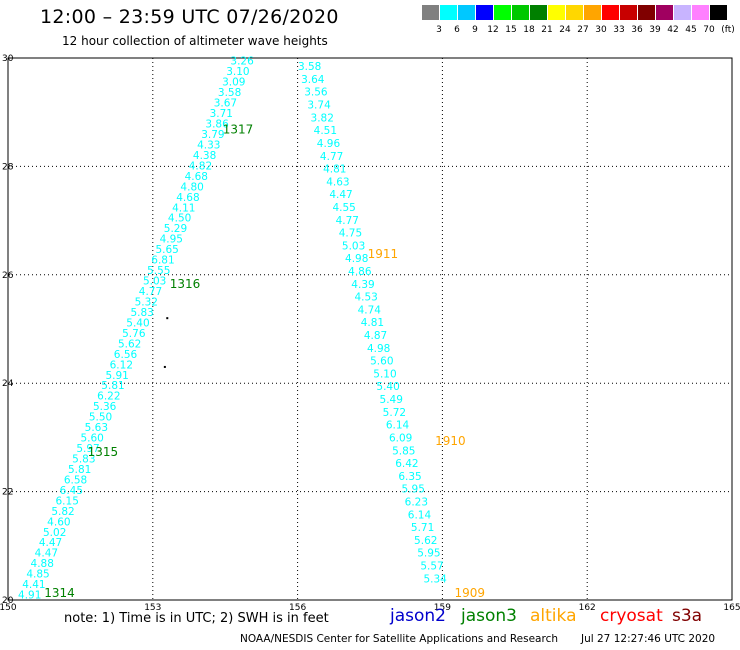 This screenshot has width=740, height=650. Describe the element at coordinates (103, 452) in the screenshot. I see `pass-number-label: 1315` at that location.